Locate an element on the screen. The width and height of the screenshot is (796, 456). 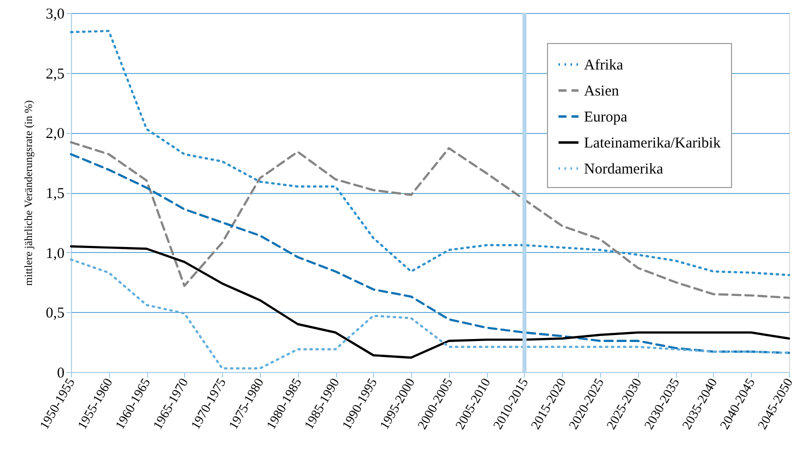
legend-label: Lateinamerika/Karibik is located at coordinates (653, 144).